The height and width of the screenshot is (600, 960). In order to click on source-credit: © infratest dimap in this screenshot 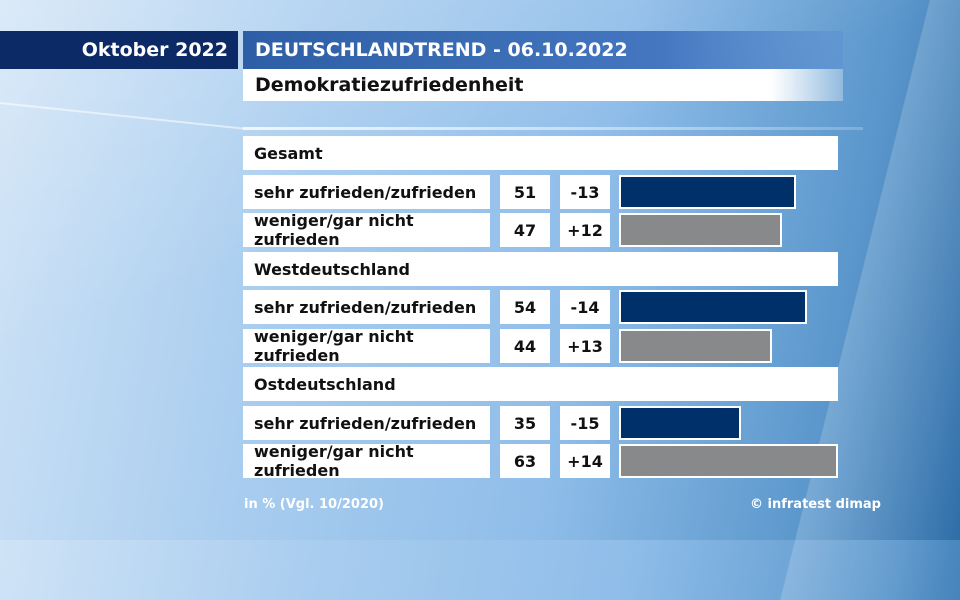, I will do `click(815, 504)`.